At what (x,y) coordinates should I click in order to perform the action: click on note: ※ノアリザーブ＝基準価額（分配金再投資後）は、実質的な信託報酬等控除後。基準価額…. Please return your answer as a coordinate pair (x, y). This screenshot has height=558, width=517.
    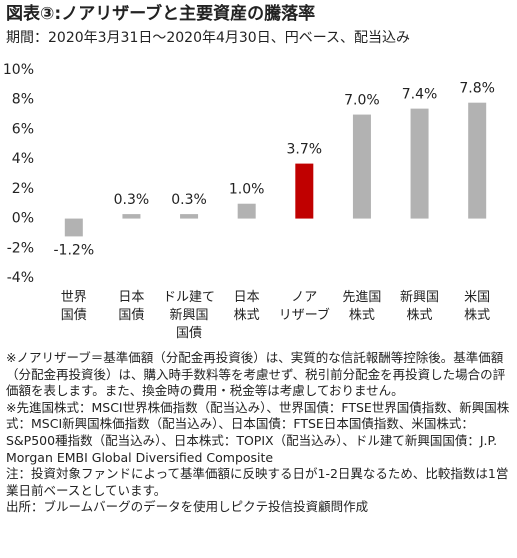
    Looking at the image, I should click on (256, 374).